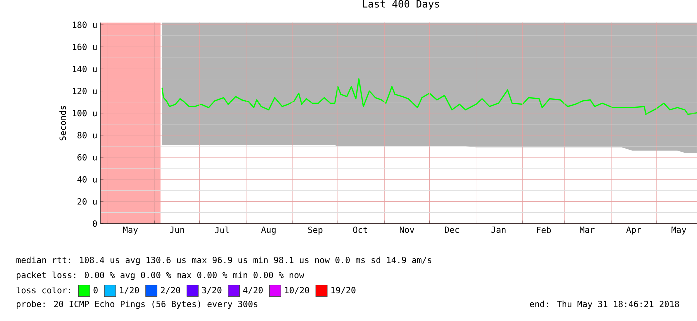 The width and height of the screenshot is (697, 321). Describe the element at coordinates (297, 290) in the screenshot. I see `legend-label: 10/20` at that location.